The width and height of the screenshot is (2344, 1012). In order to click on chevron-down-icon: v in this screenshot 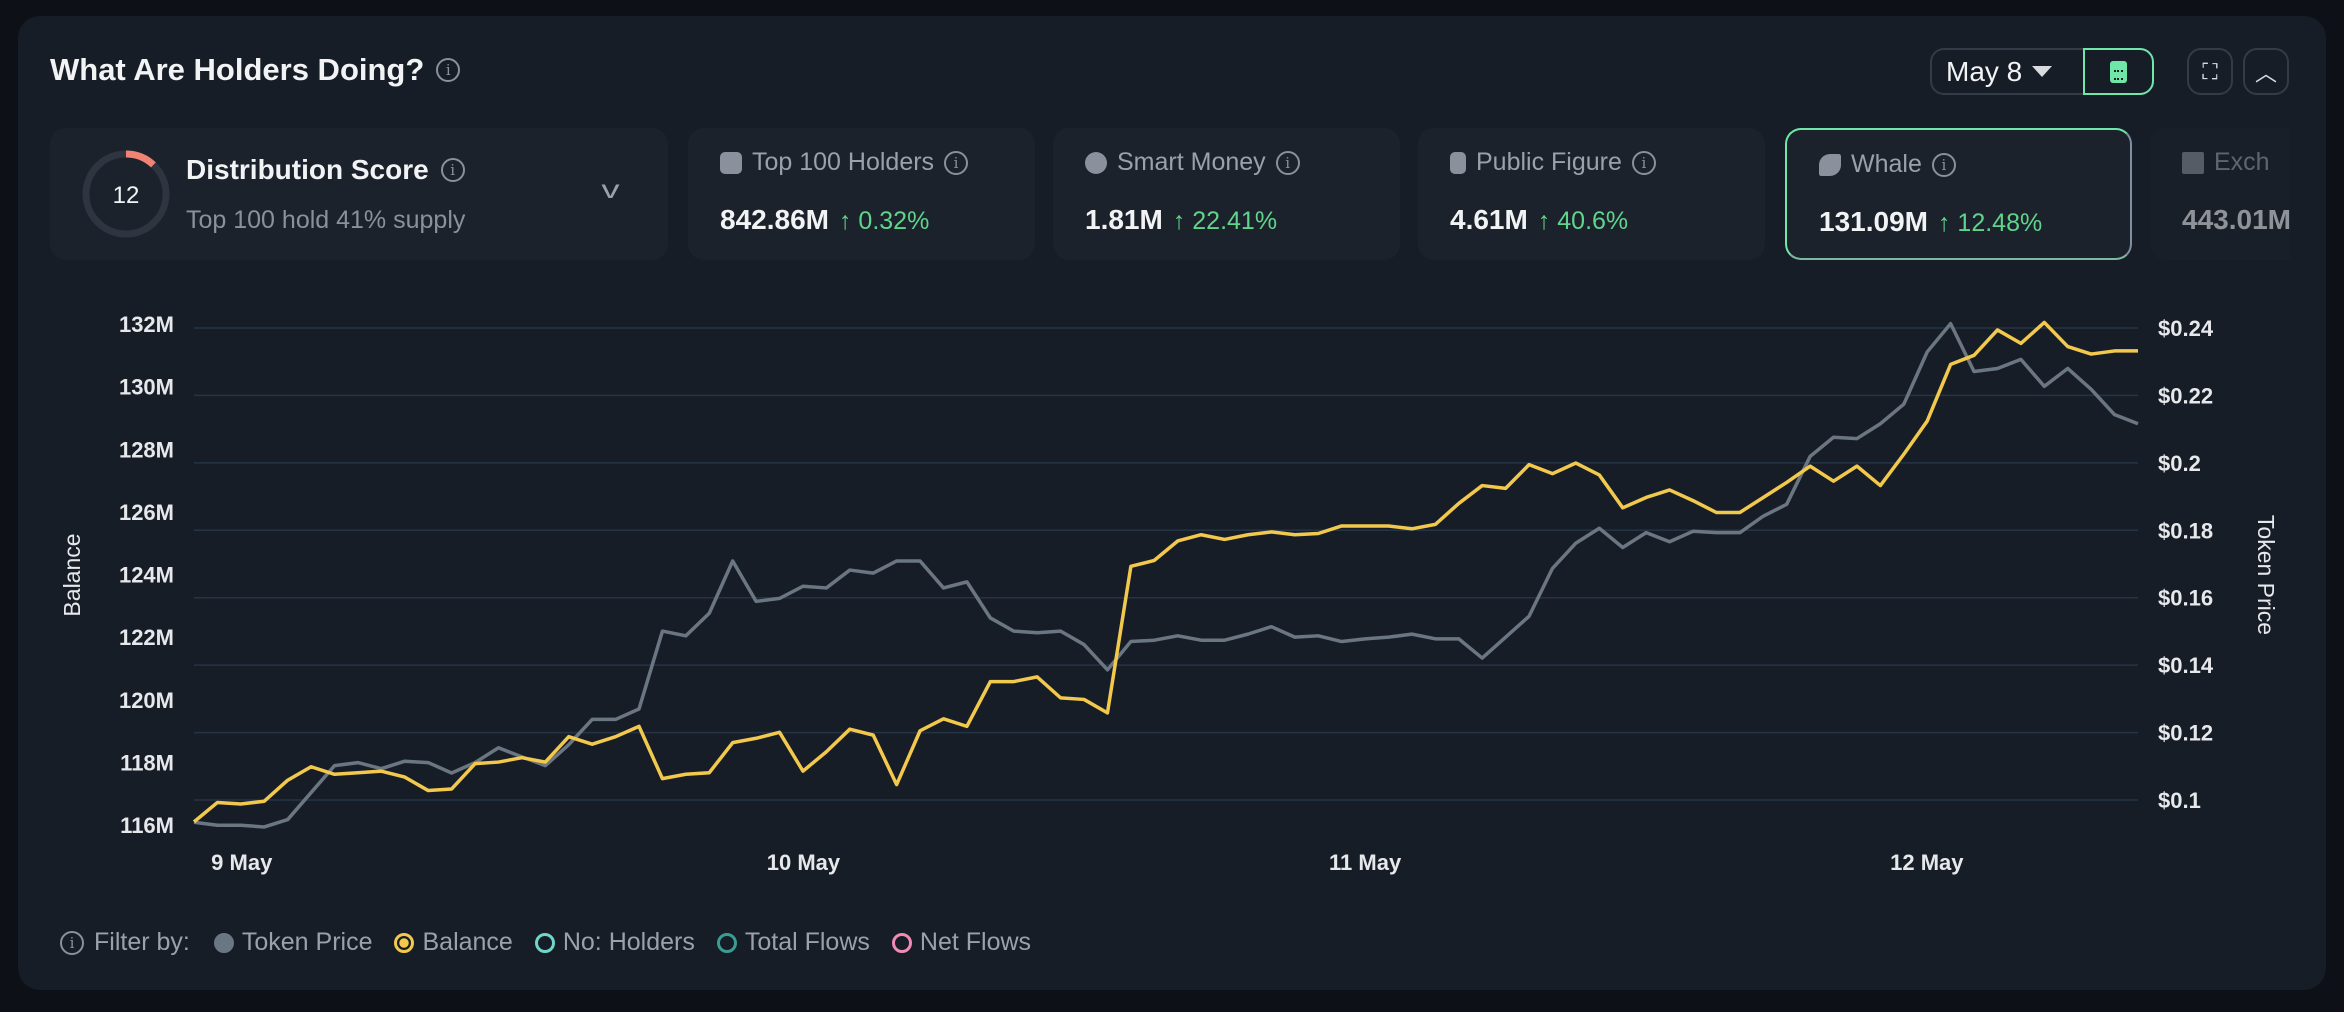, I will do `click(610, 189)`.